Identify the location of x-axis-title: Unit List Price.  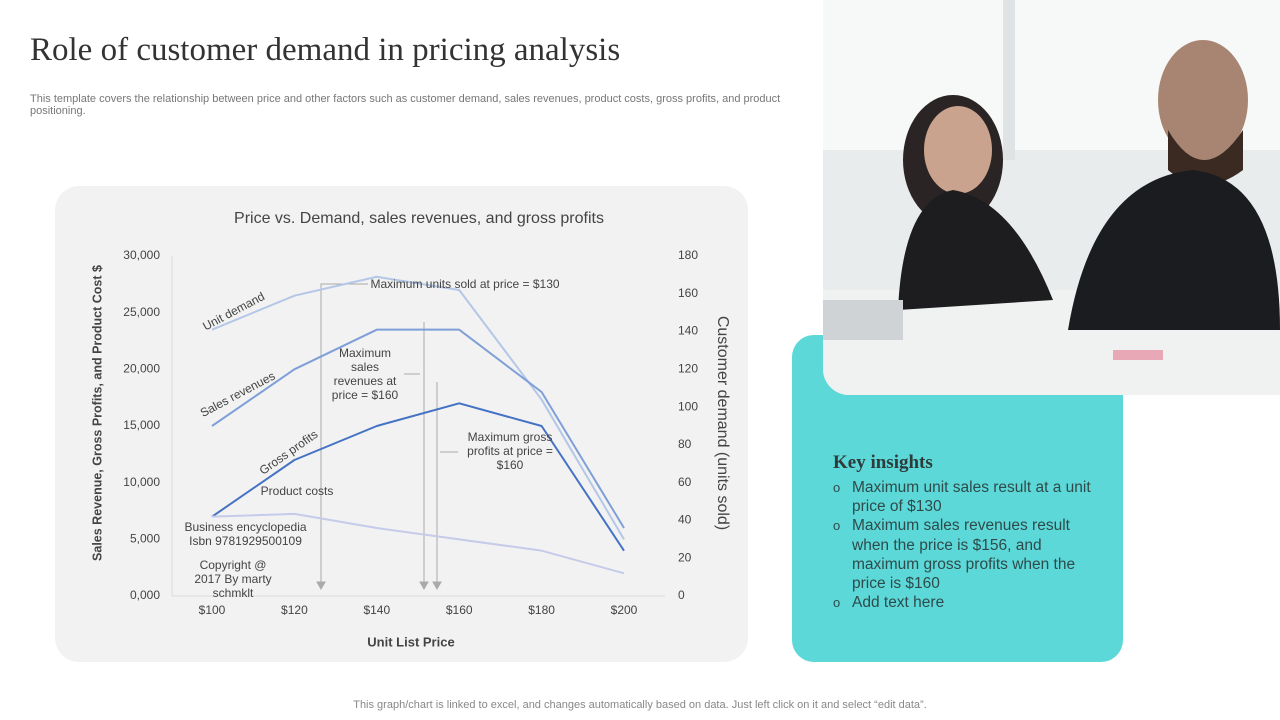
(410, 641).